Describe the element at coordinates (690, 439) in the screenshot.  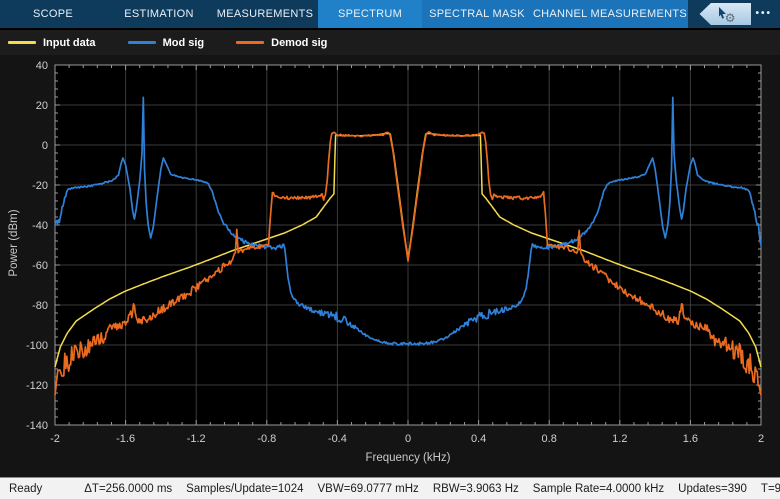
I see `tick-label: 1.6` at that location.